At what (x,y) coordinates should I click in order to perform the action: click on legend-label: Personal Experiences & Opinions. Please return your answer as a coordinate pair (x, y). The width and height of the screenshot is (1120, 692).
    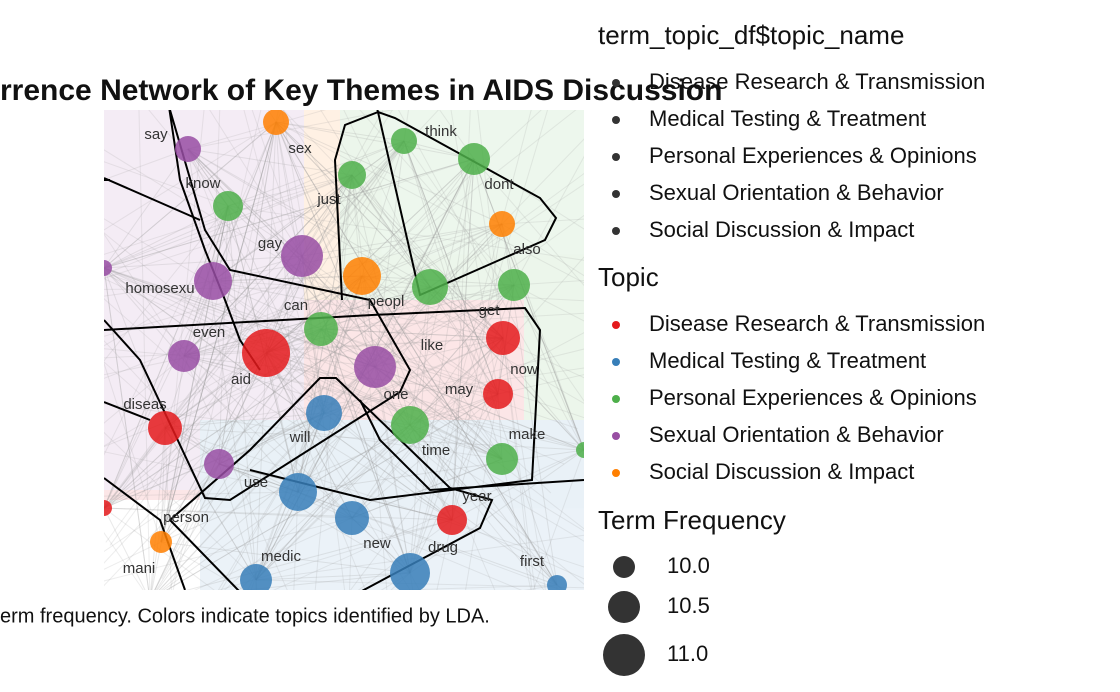
    Looking at the image, I should click on (813, 397).